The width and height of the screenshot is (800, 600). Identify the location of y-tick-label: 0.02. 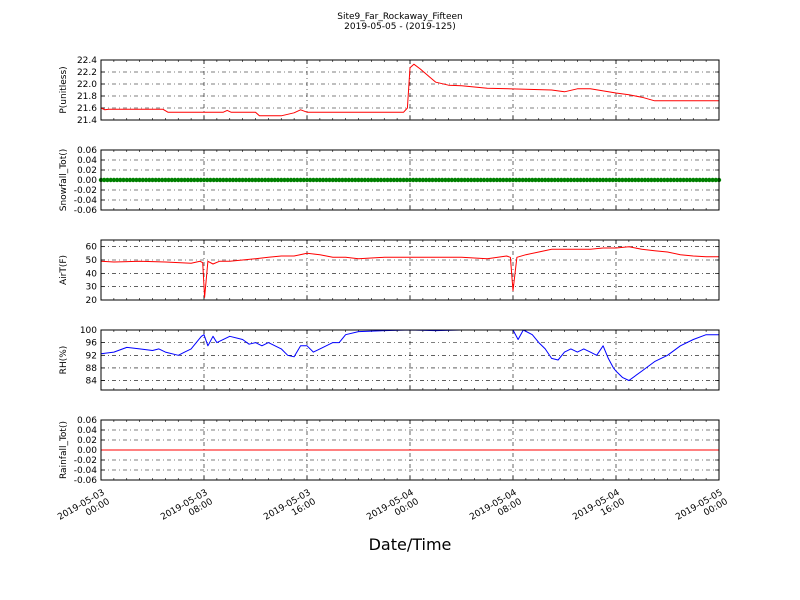
(87, 171).